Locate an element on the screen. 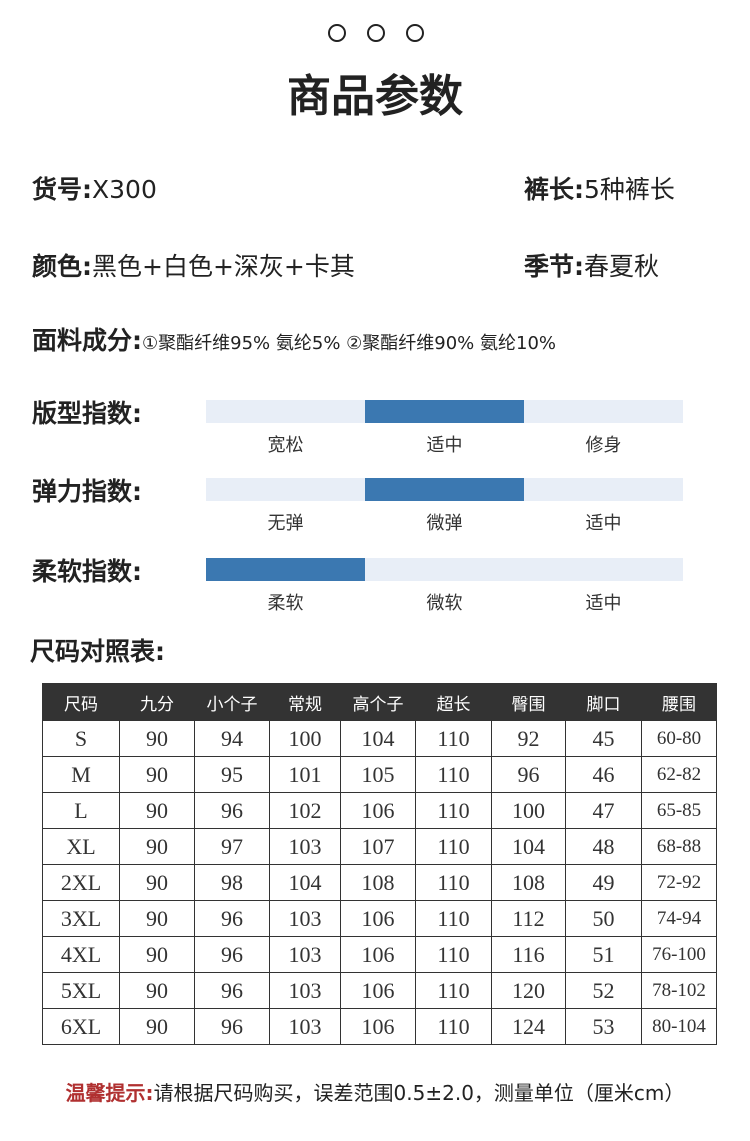 The height and width of the screenshot is (1141, 750). table-cell: 80-104 is located at coordinates (679, 1026).